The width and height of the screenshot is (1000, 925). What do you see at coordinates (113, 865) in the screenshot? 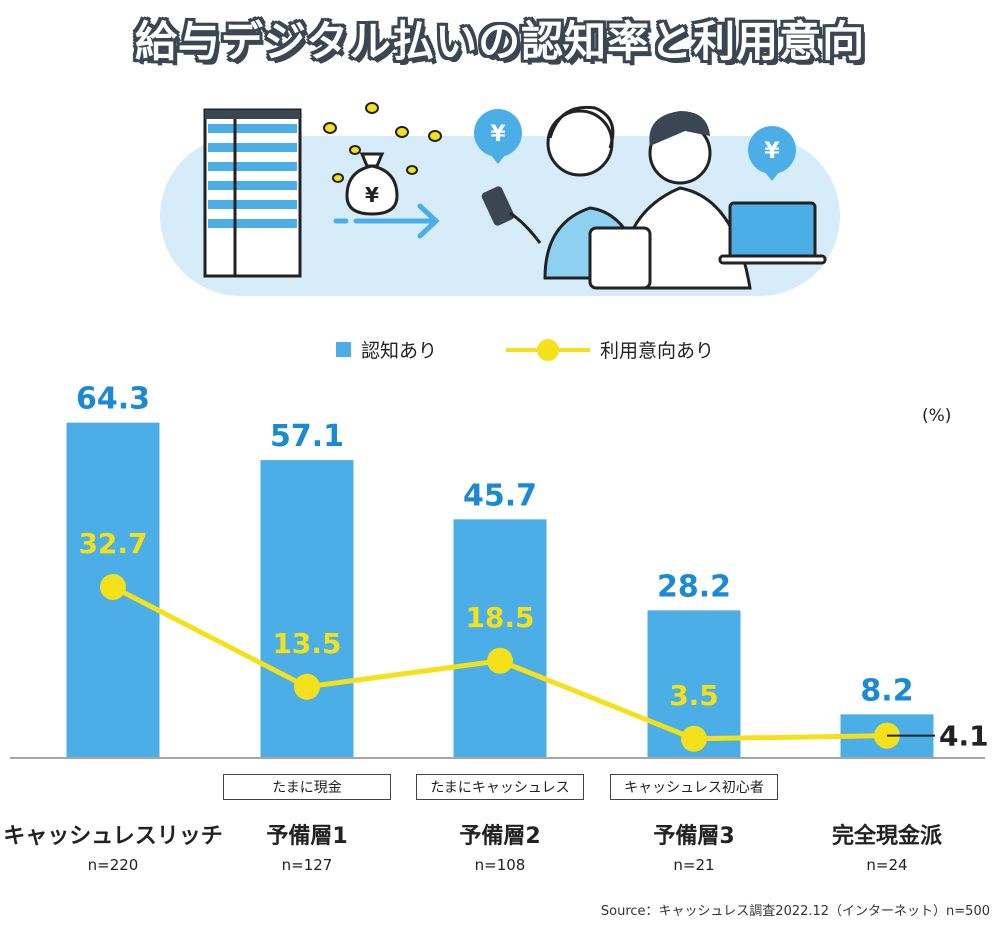
I see `category-sample-size: n=220` at bounding box center [113, 865].